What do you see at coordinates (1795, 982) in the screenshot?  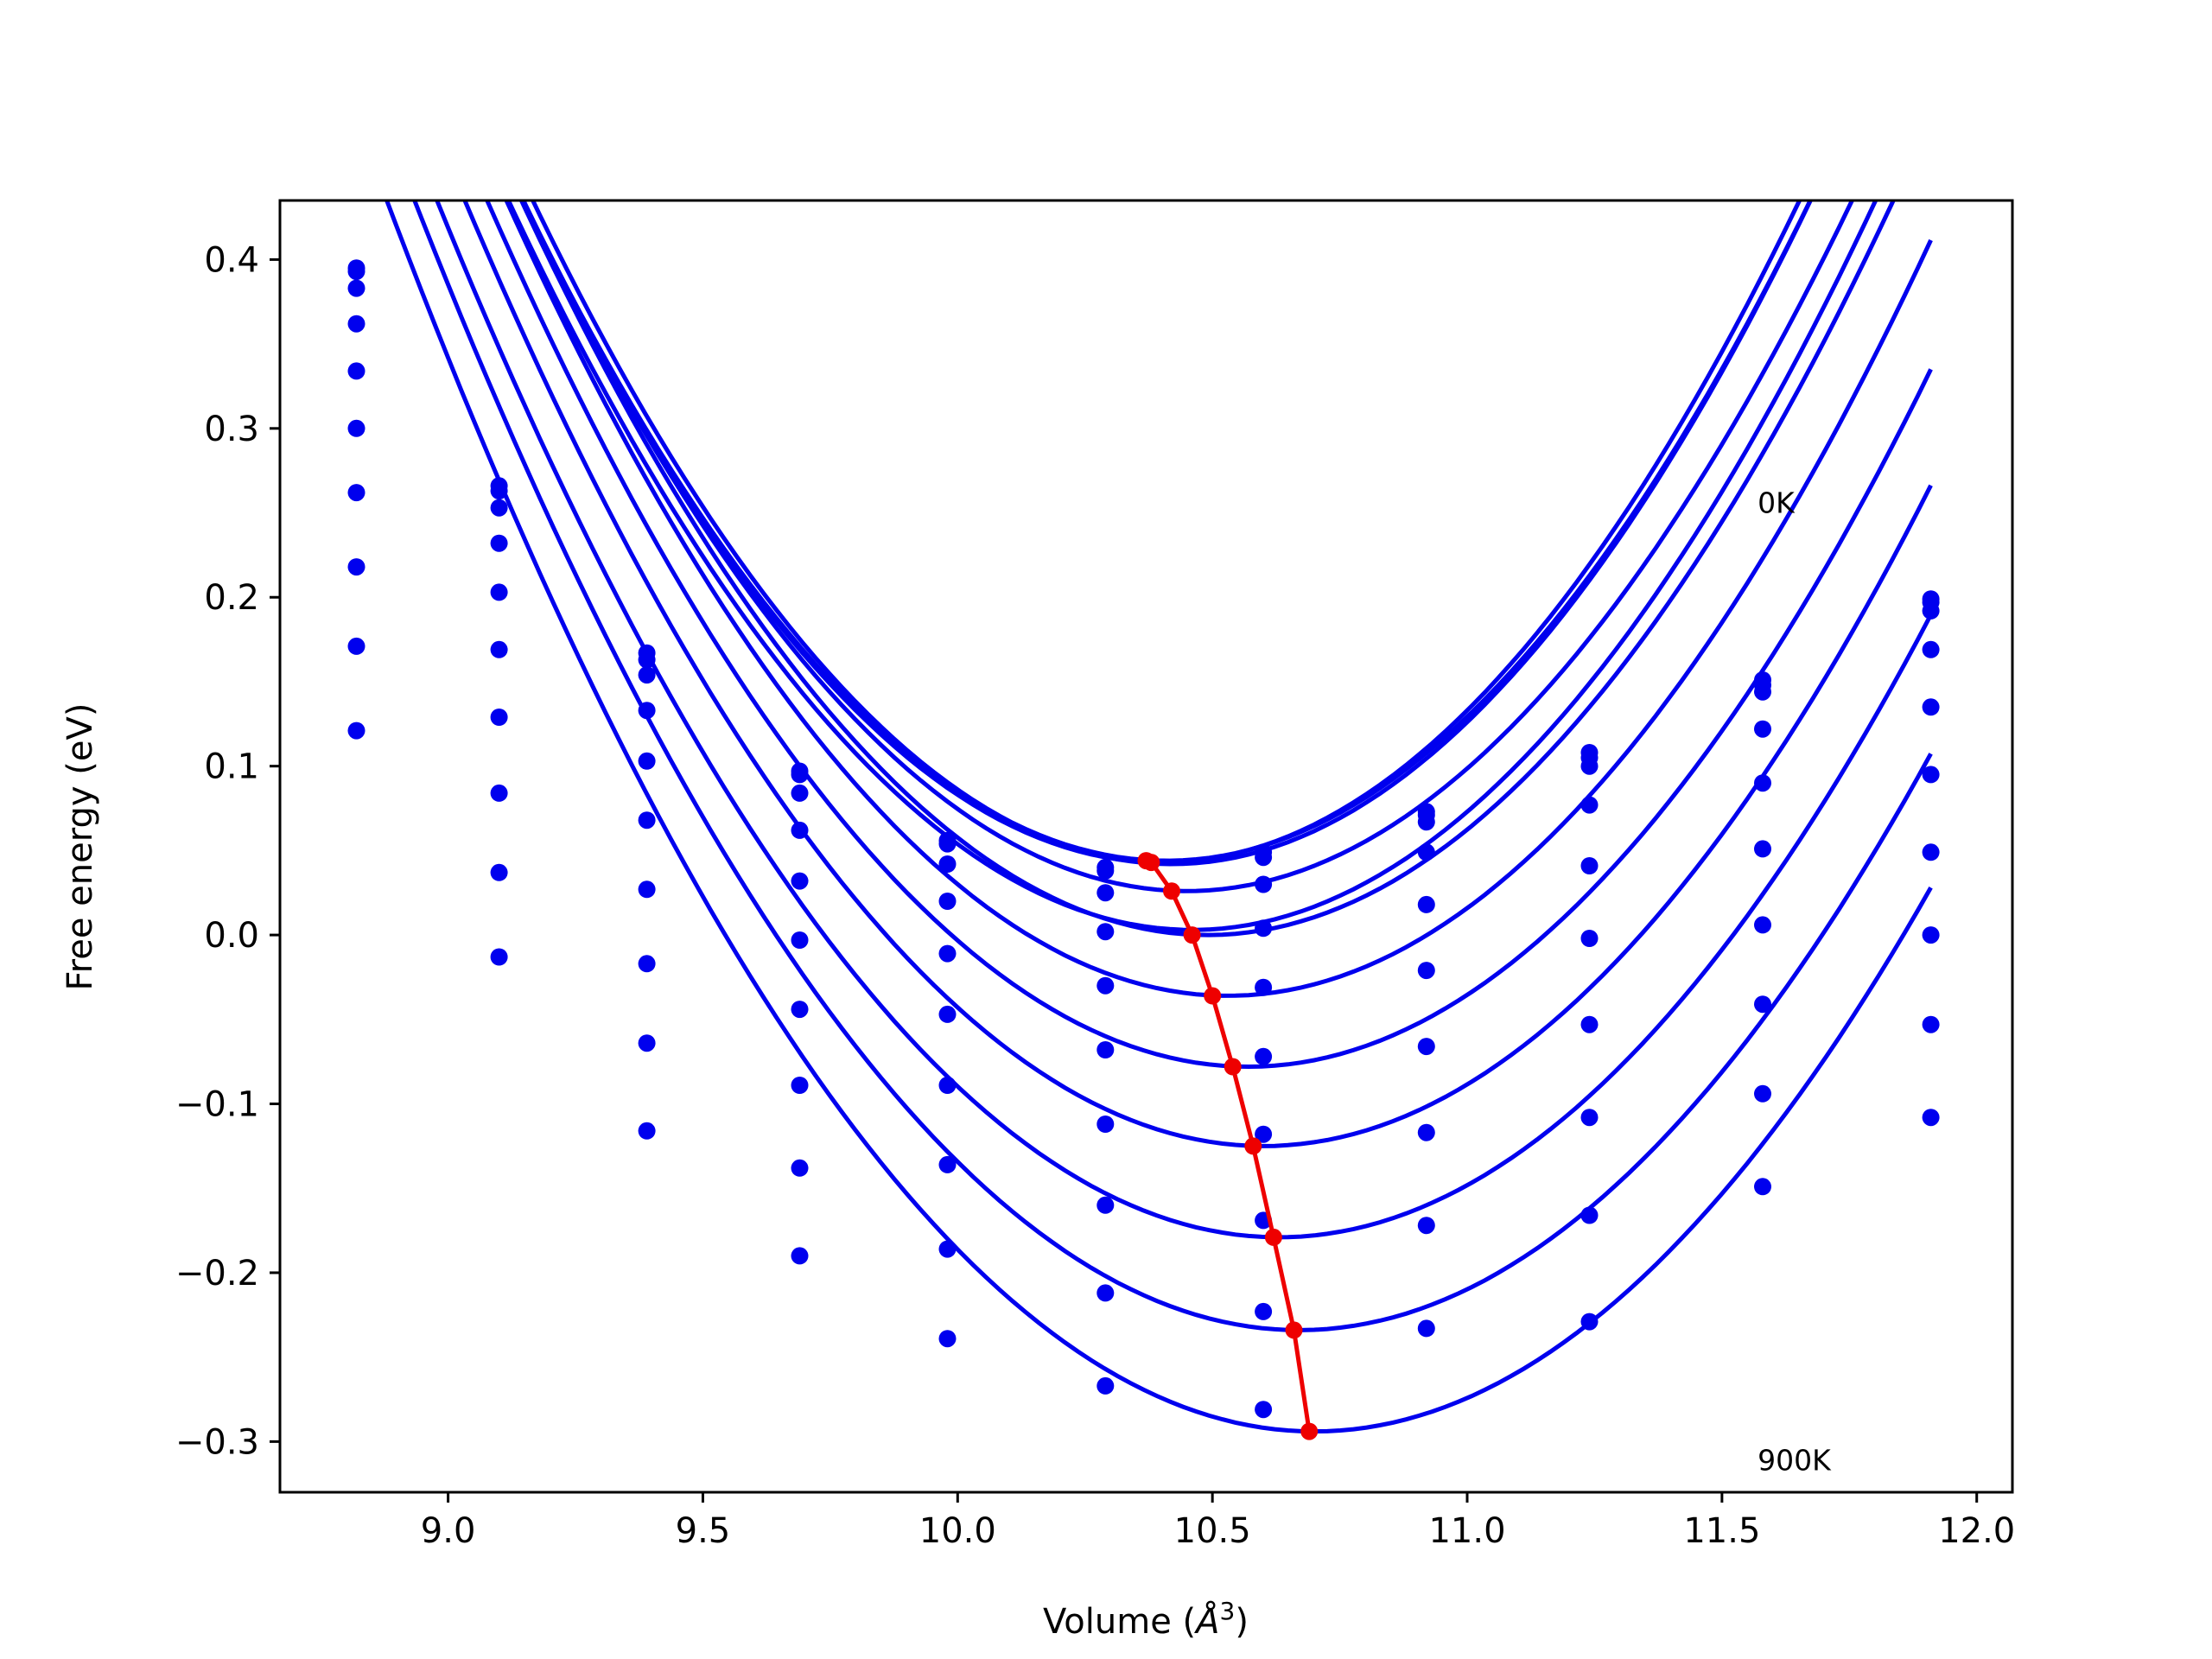 I see `annotations: 0K 900K` at bounding box center [1795, 982].